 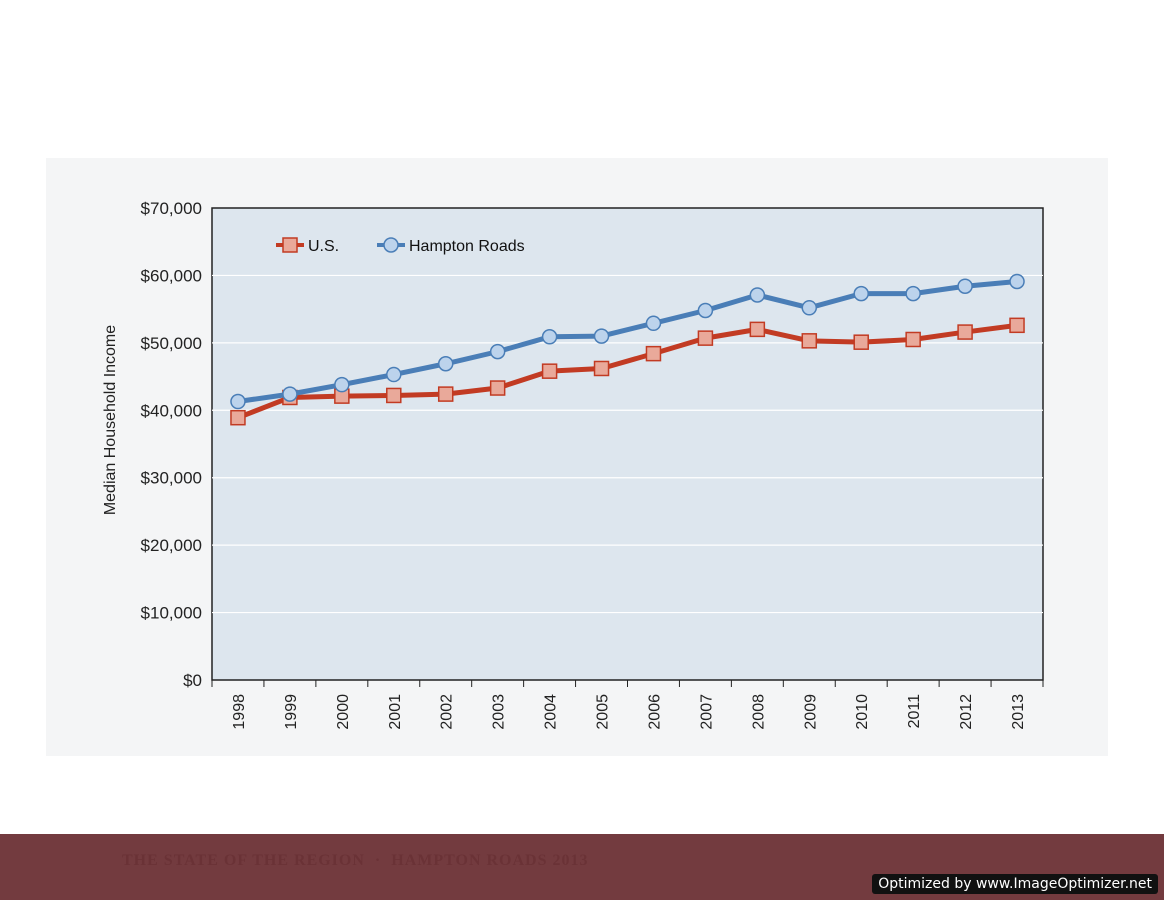 What do you see at coordinates (171, 545) in the screenshot?
I see `y-tick-label: $20,000` at bounding box center [171, 545].